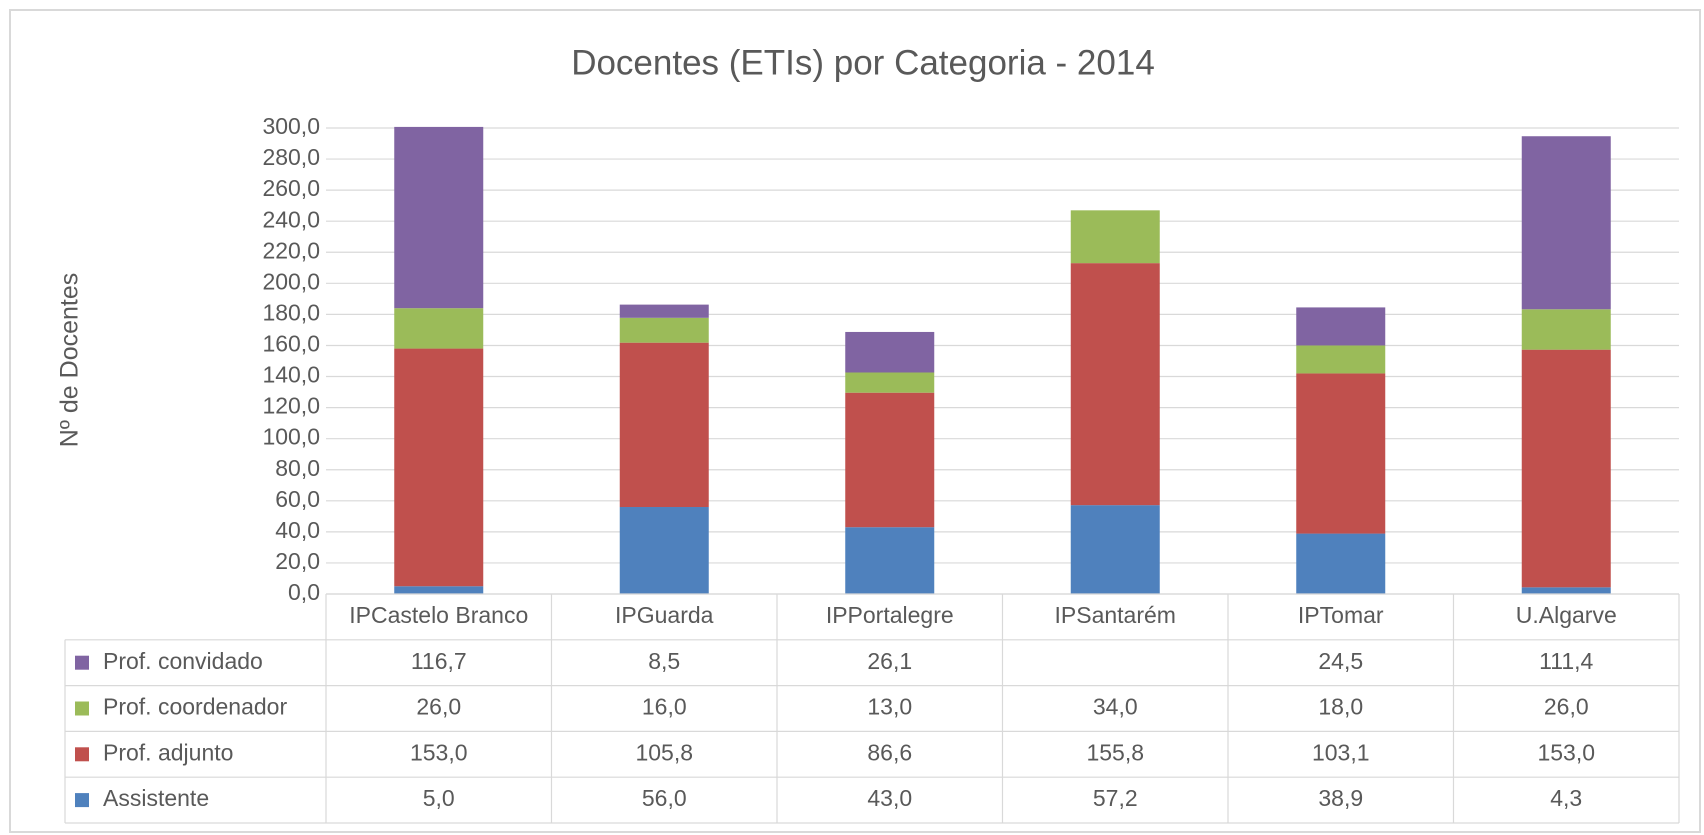 The width and height of the screenshot is (1704, 835). Describe the element at coordinates (889, 798) in the screenshot. I see `data-label: 43,0` at that location.